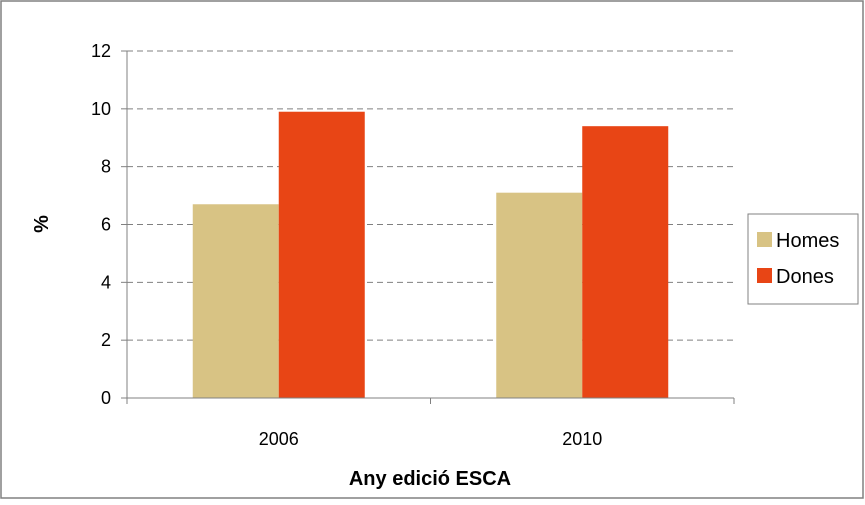 The height and width of the screenshot is (505, 865). Describe the element at coordinates (625, 262) in the screenshot. I see `bar-dones-2010` at that location.